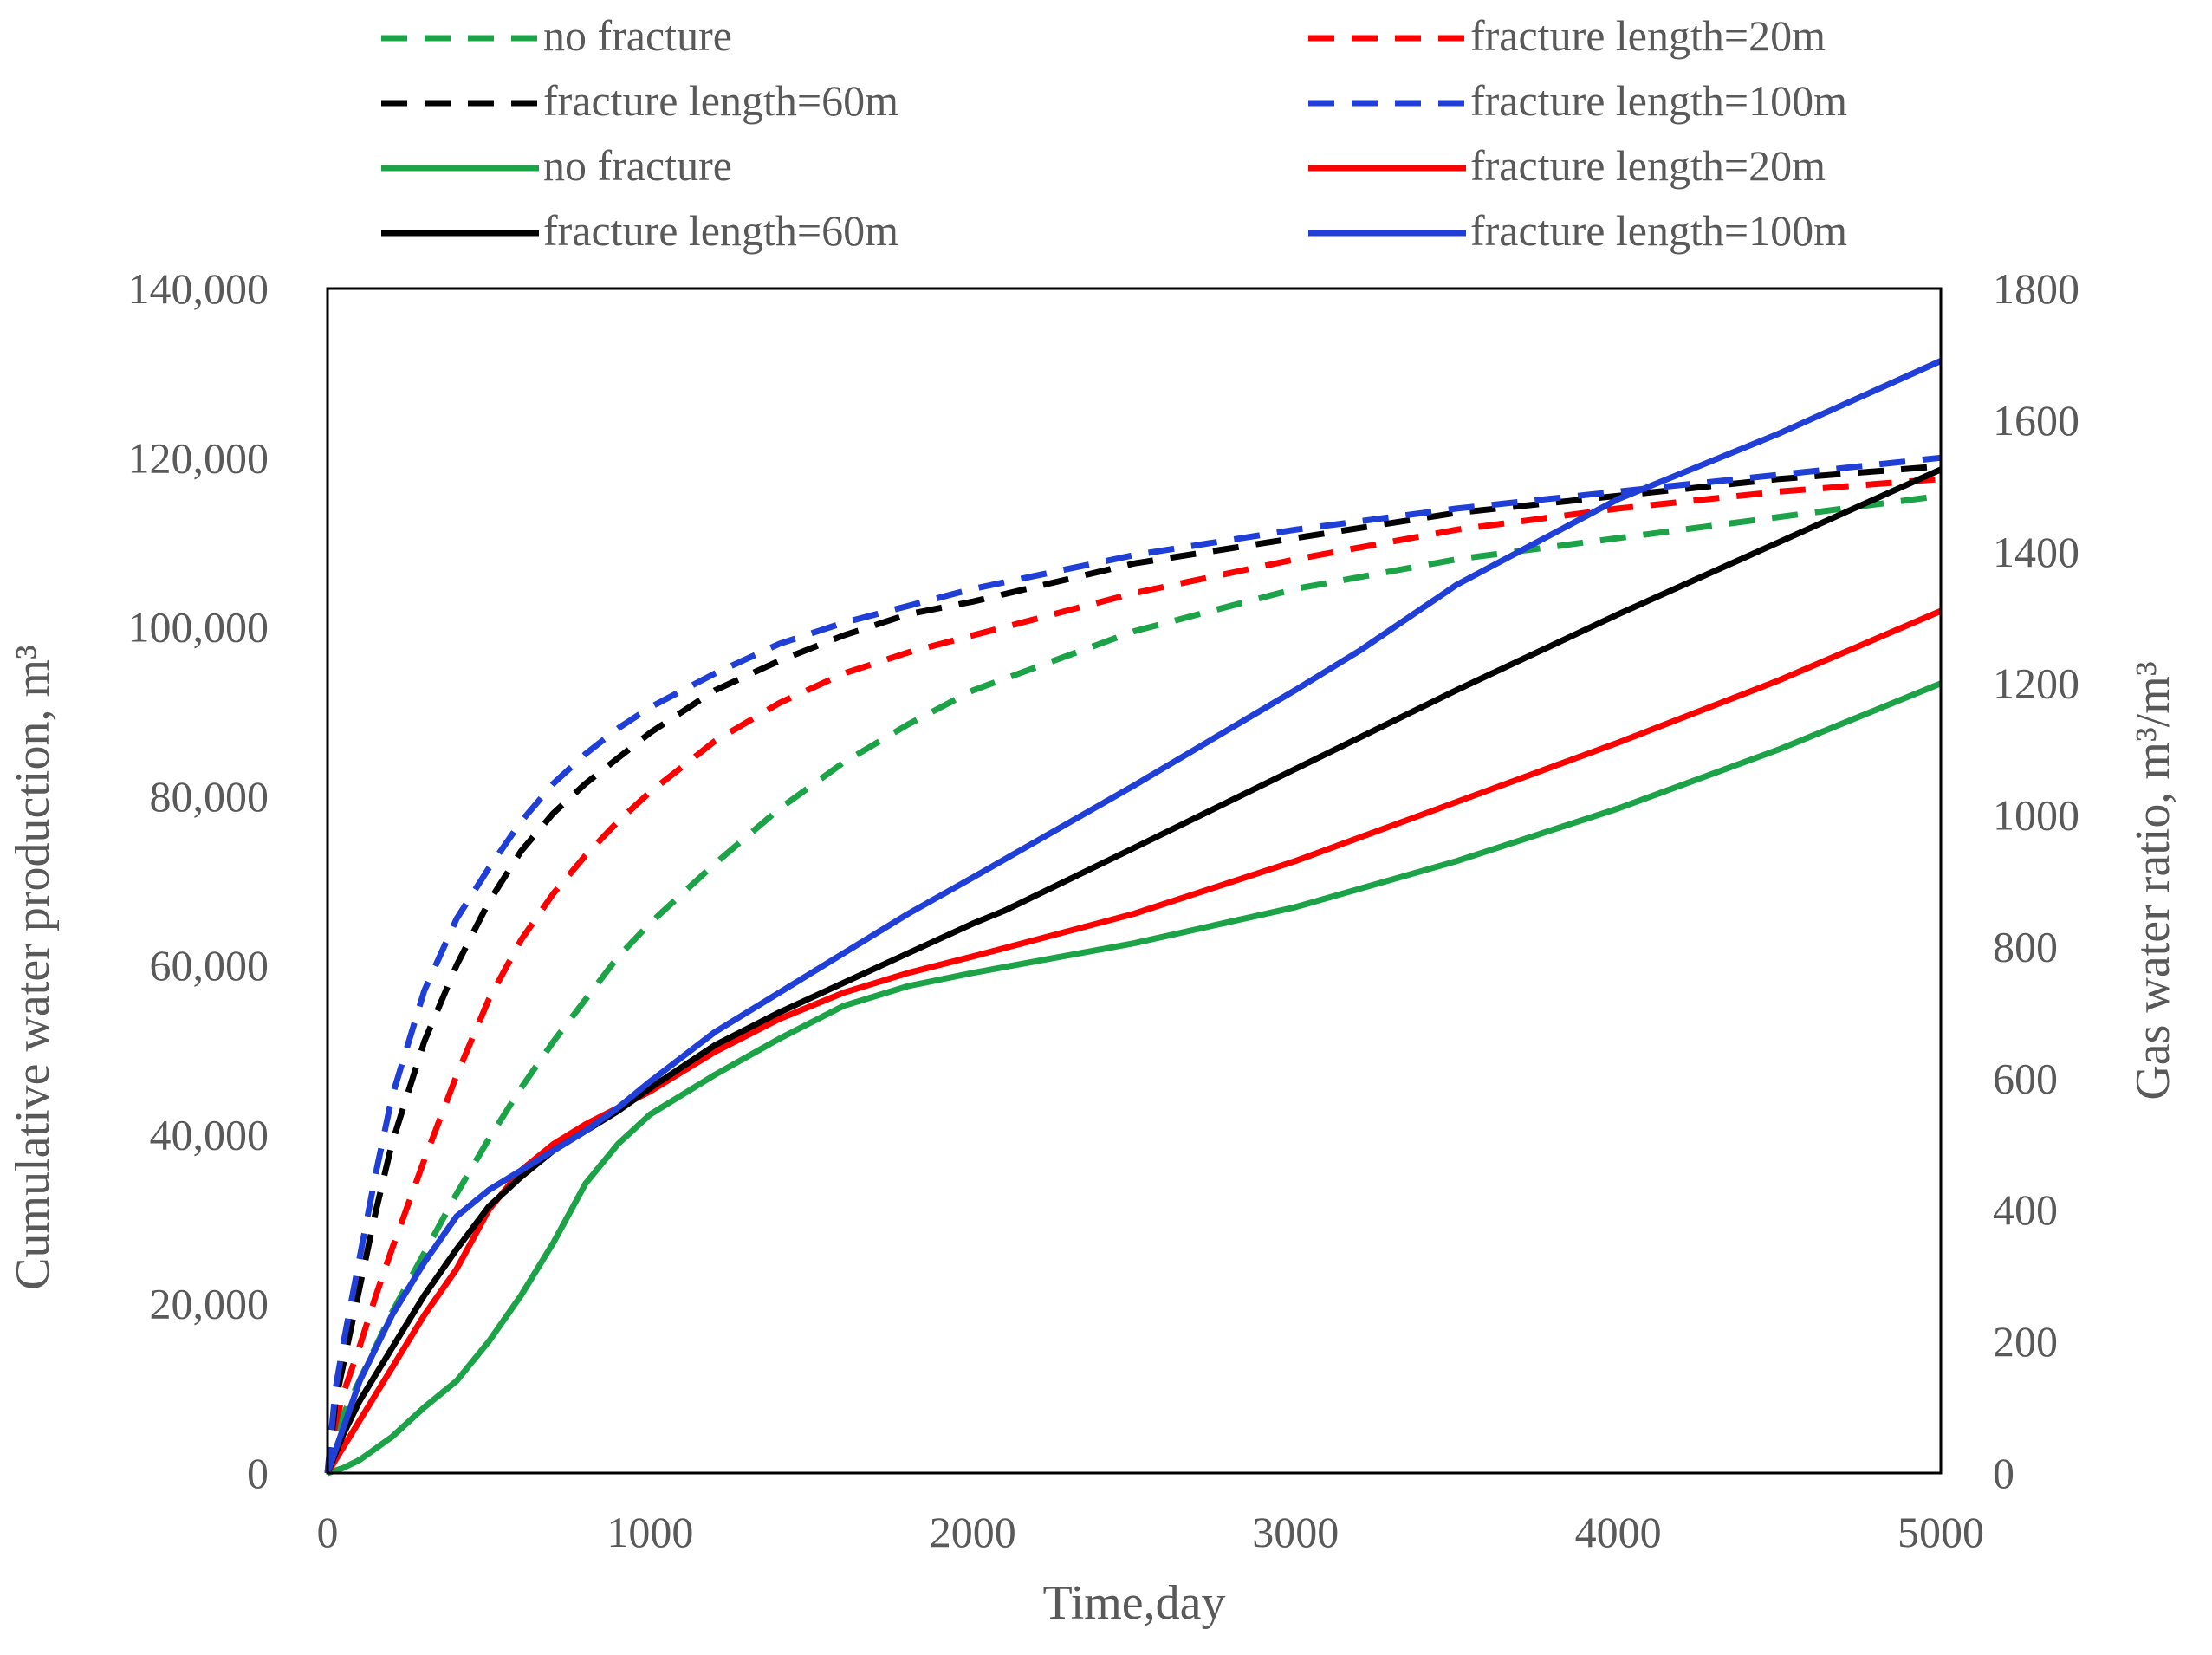 This screenshot has width=2212, height=1655. I want to click on left-y-tick-label: 140,000, so click(198, 288).